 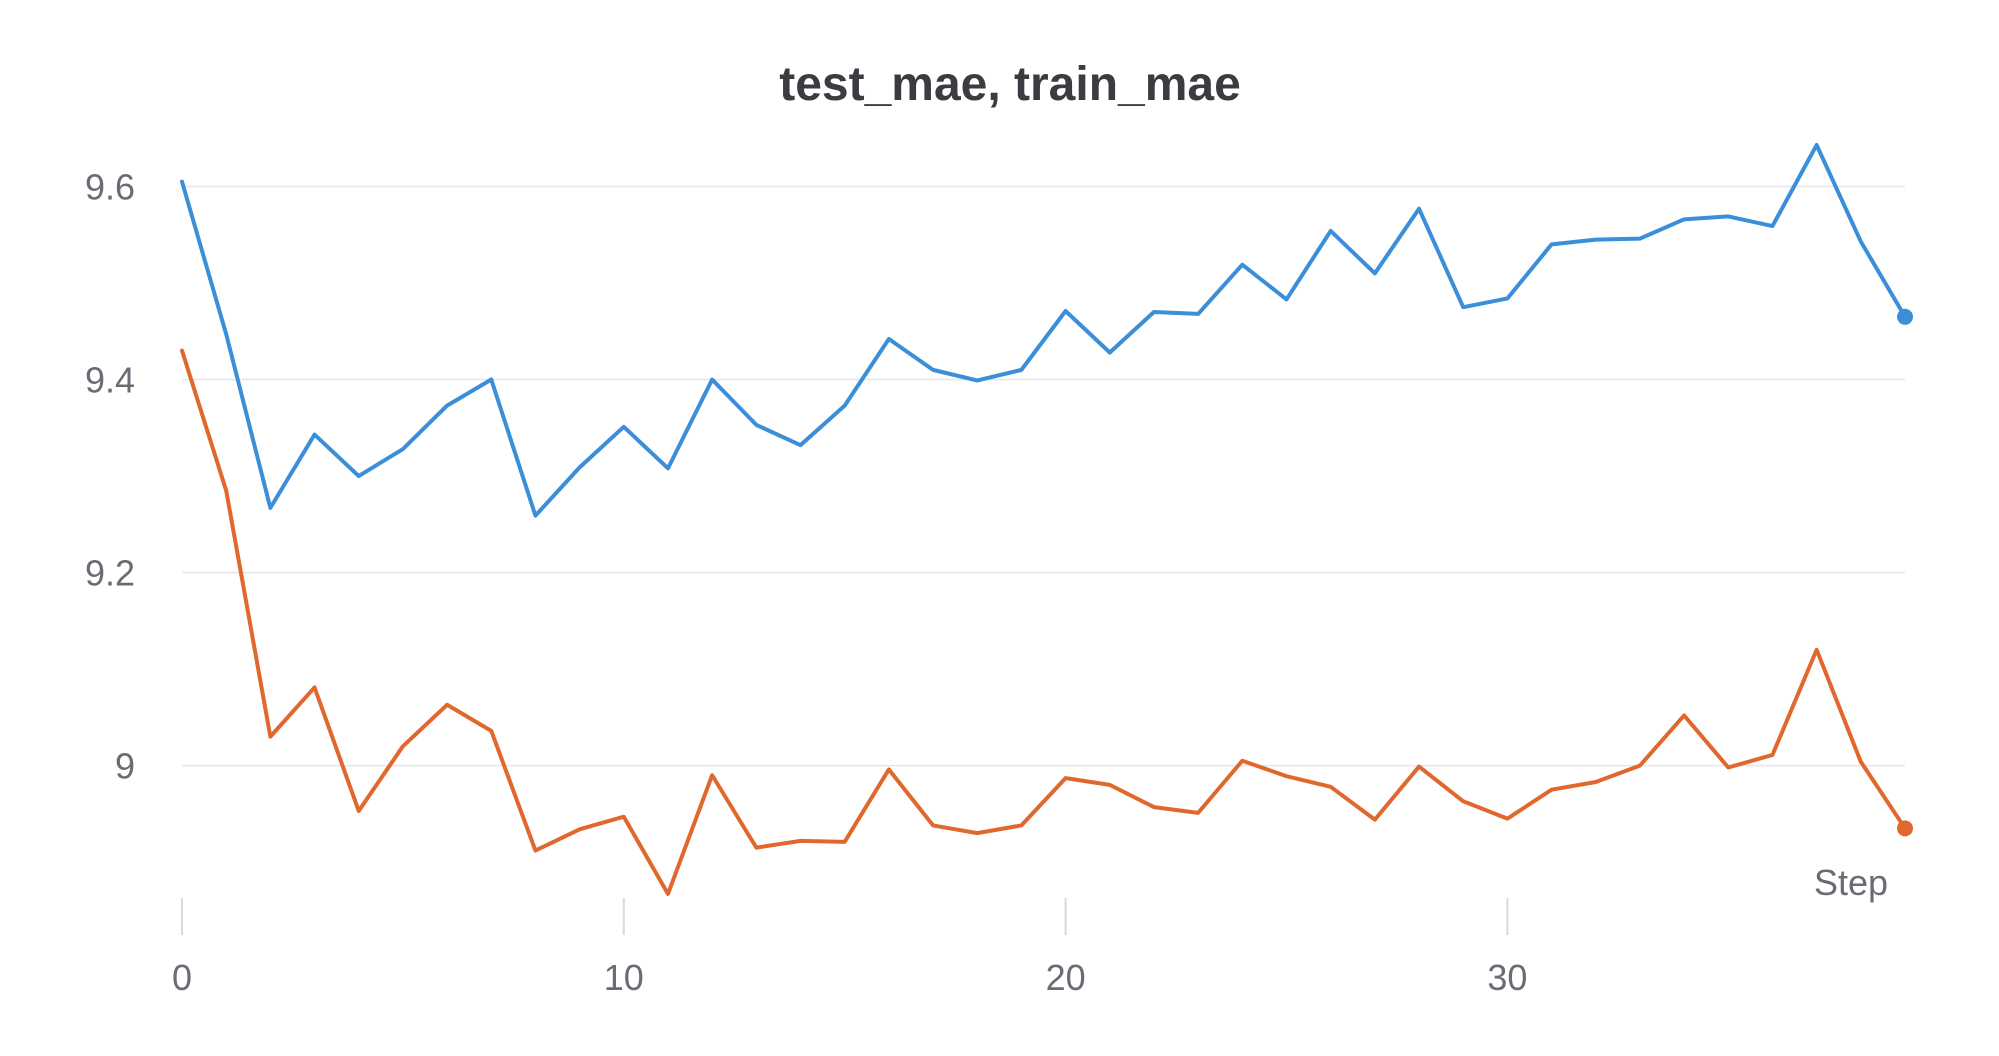 What do you see at coordinates (1507, 977) in the screenshot?
I see `x-tick-label: 30` at bounding box center [1507, 977].